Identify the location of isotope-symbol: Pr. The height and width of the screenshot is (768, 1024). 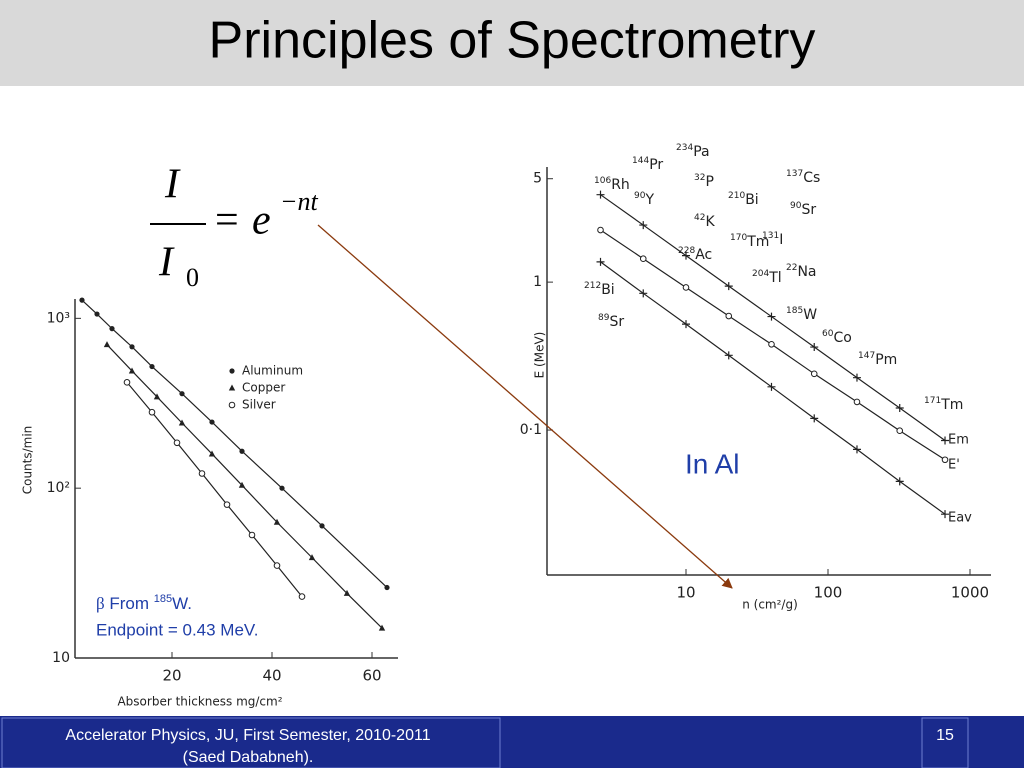
(656, 165).